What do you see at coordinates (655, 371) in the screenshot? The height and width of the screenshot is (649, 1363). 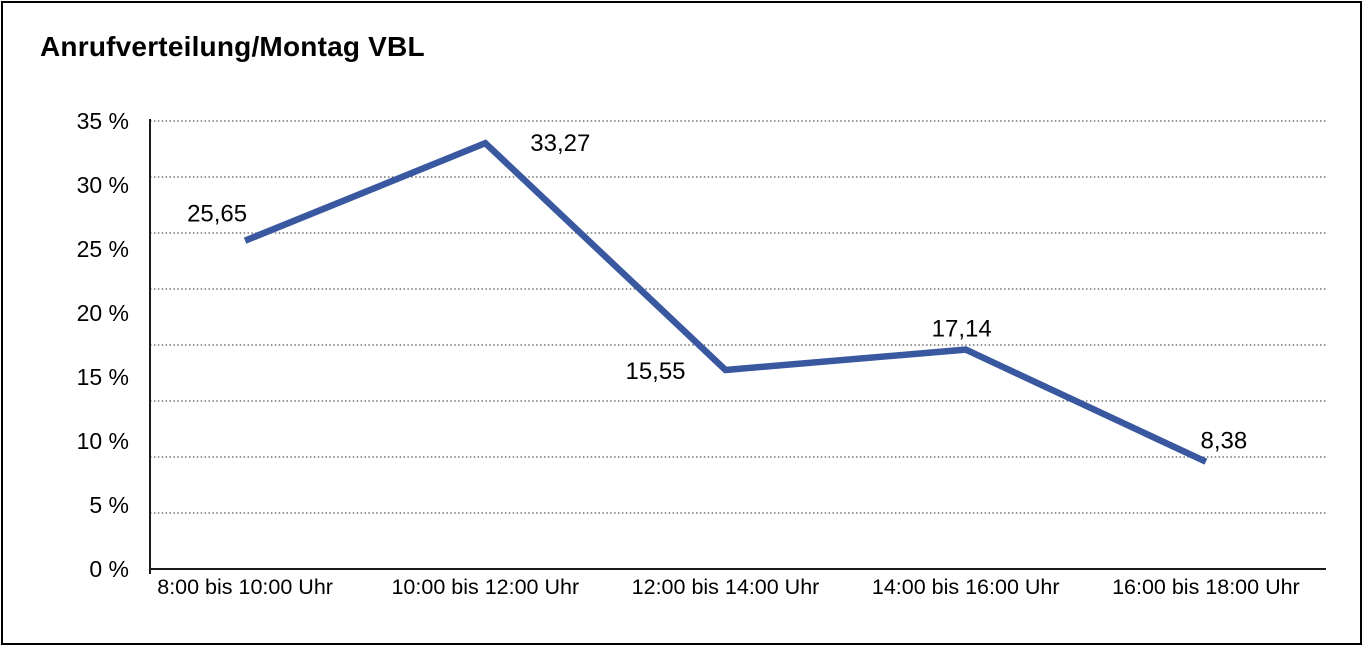 I see `data-point-label: 15,55` at bounding box center [655, 371].